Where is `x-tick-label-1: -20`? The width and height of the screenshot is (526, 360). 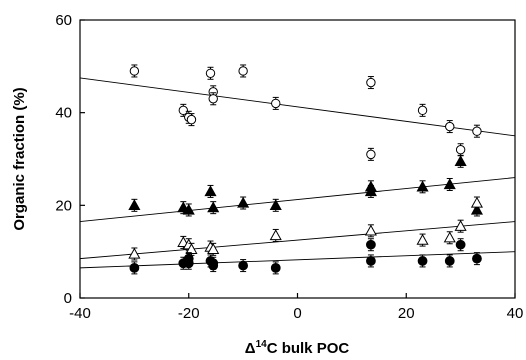 x-tick-label-1: -20 is located at coordinates (189, 313).